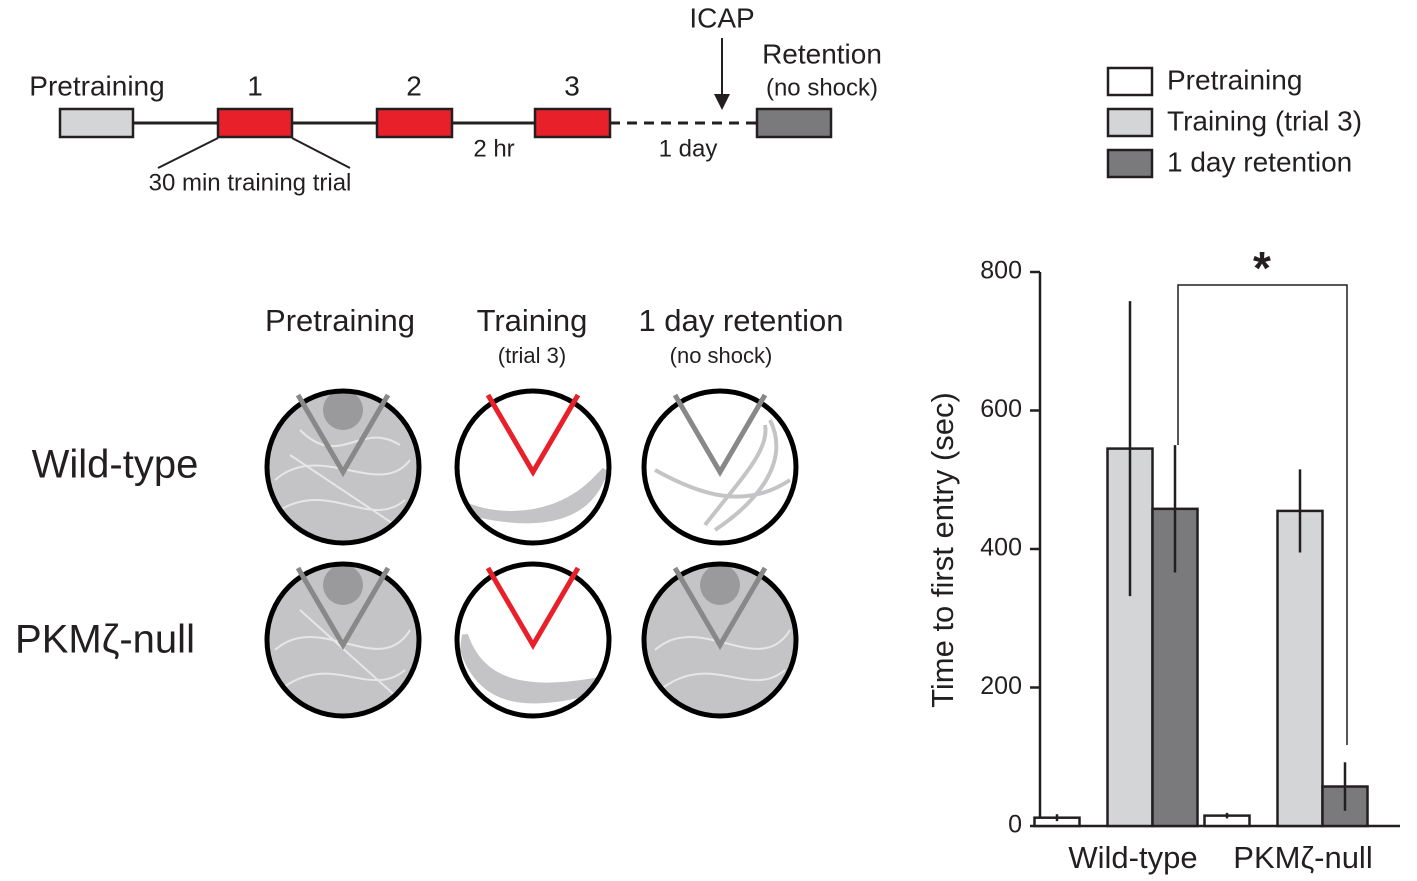 This screenshot has height=881, width=1417. I want to click on arena-header: 1 day retention, so click(740, 320).